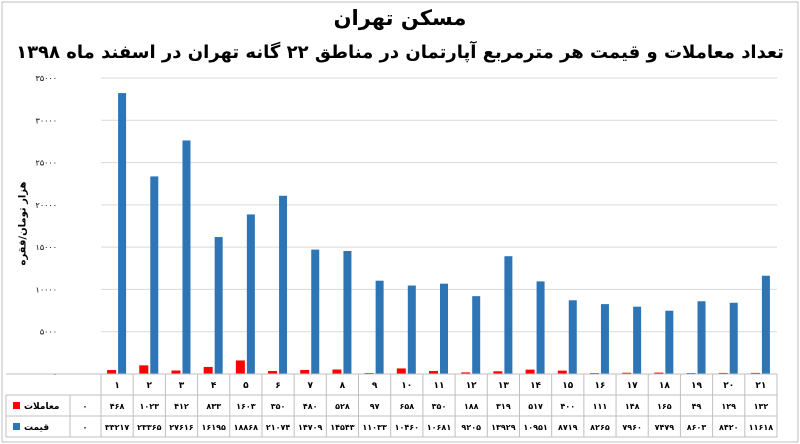  Describe the element at coordinates (117, 427) in the screenshot. I see `data-label: ۳۳۲۱۷` at that location.